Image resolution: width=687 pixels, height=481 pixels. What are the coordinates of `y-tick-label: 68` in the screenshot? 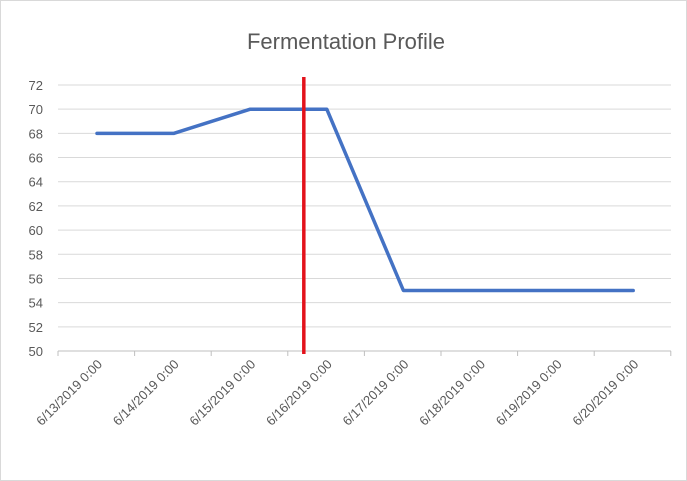 It's located at (36, 133).